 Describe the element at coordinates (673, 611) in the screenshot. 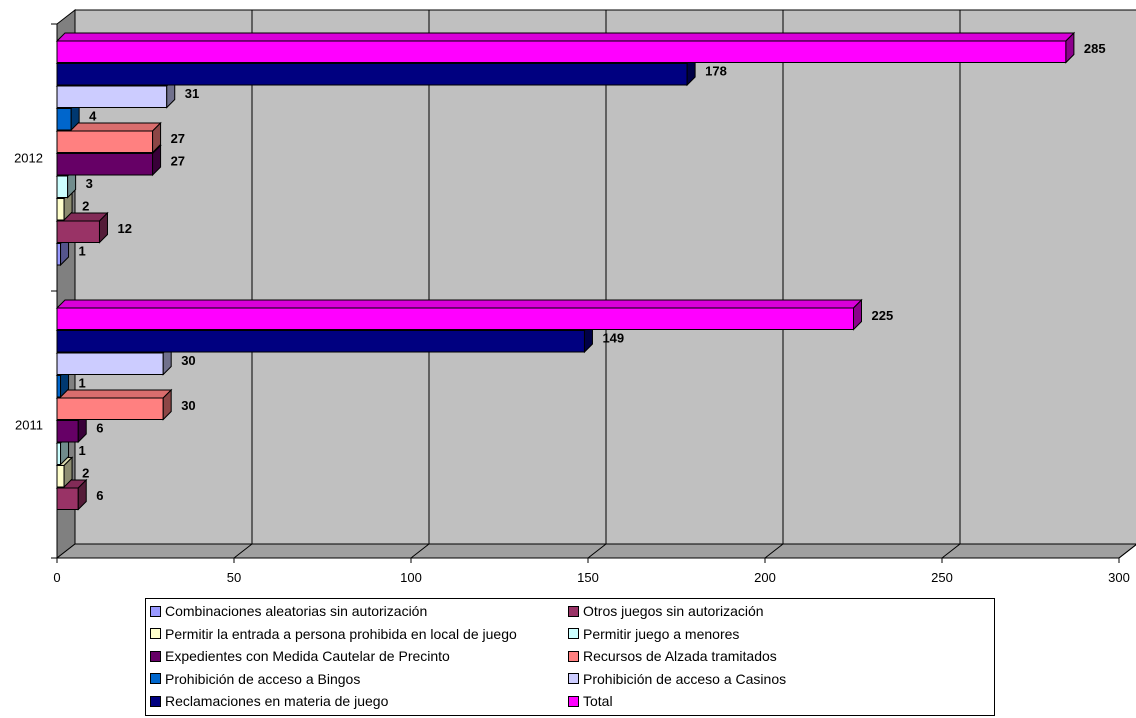

I see `legend-label: Otros juegos sin autorización` at that location.